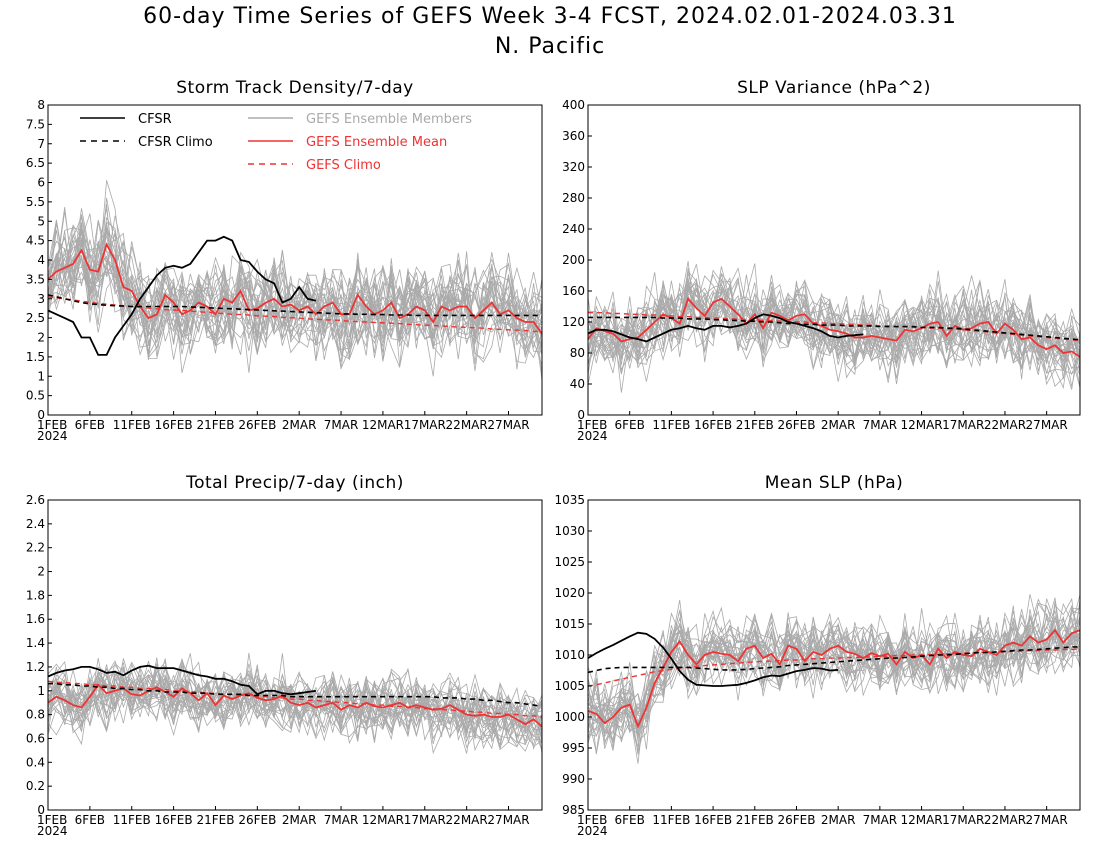 The height and width of the screenshot is (850, 1100). Describe the element at coordinates (577, 353) in the screenshot. I see `y-tick-label: 80` at that location.